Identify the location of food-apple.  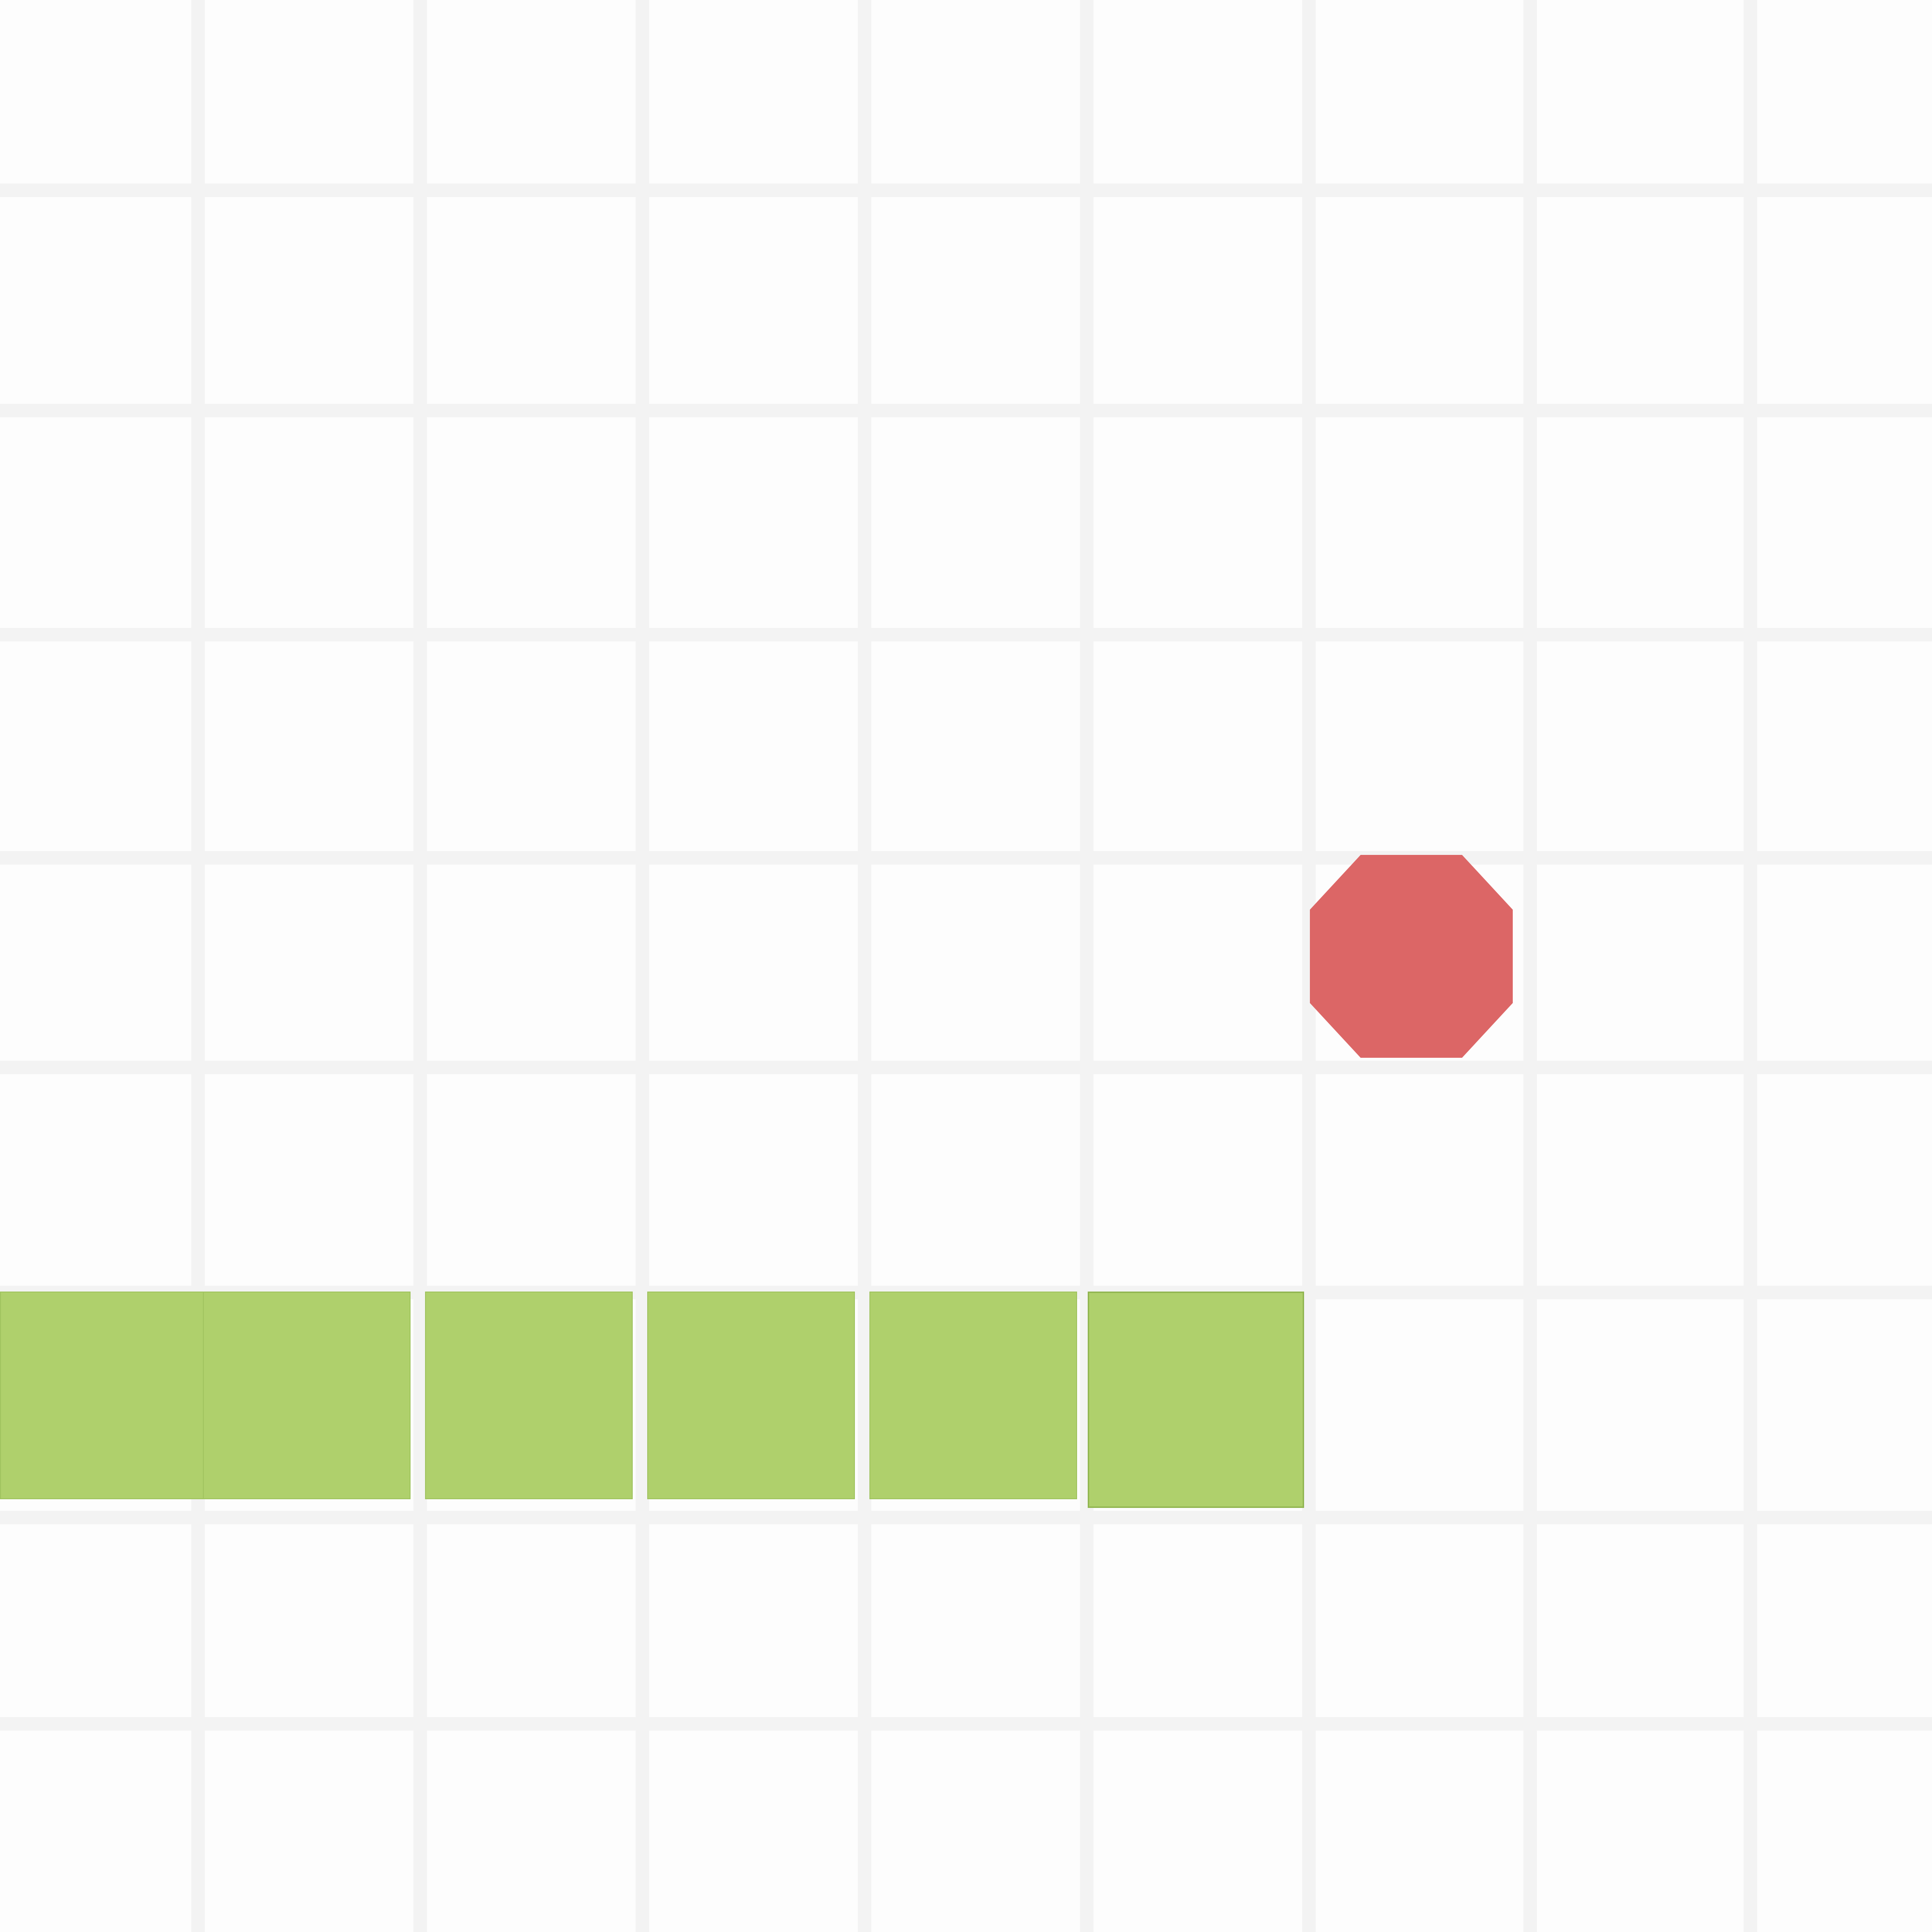
(1411, 956).